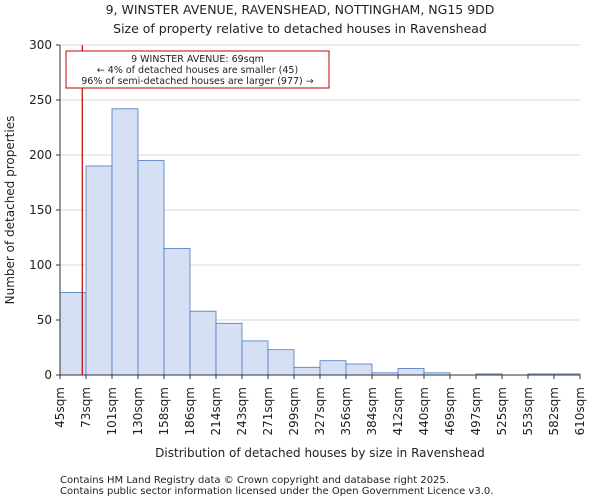 The image size is (600, 500). Describe the element at coordinates (40, 45) in the screenshot. I see `y-tick-label: 300` at that location.